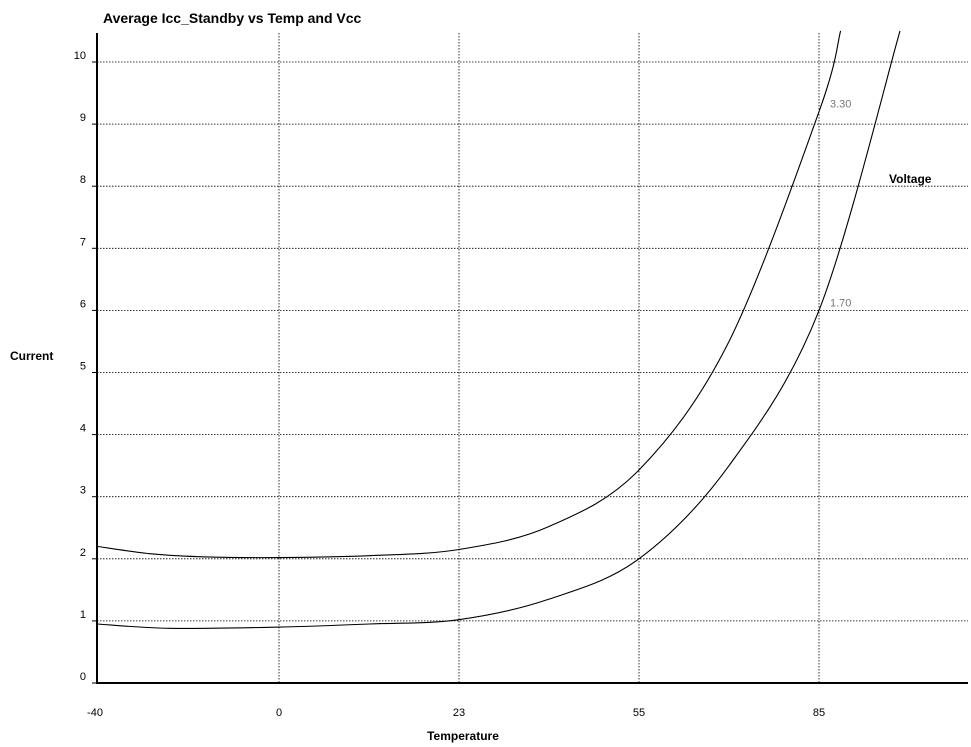  Describe the element at coordinates (83, 242) in the screenshot. I see `y-tick-label: 7` at that location.